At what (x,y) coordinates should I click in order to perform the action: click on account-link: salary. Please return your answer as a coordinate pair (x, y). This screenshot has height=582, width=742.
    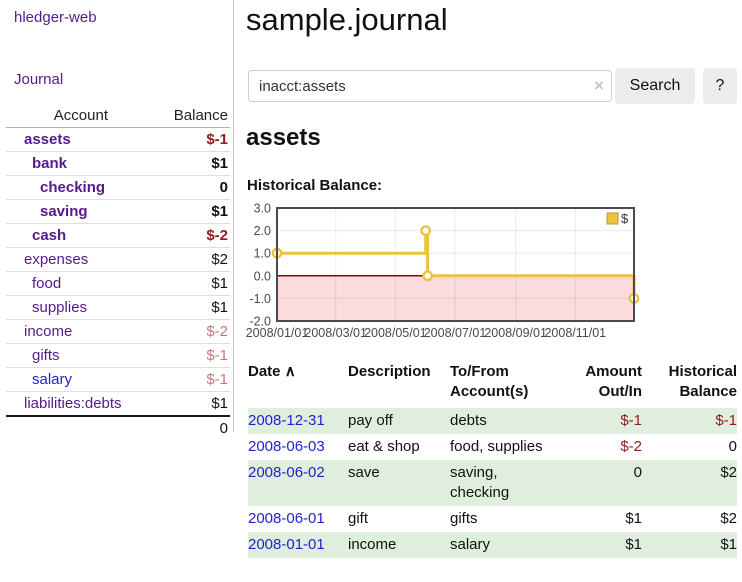
    Looking at the image, I should click on (52, 379).